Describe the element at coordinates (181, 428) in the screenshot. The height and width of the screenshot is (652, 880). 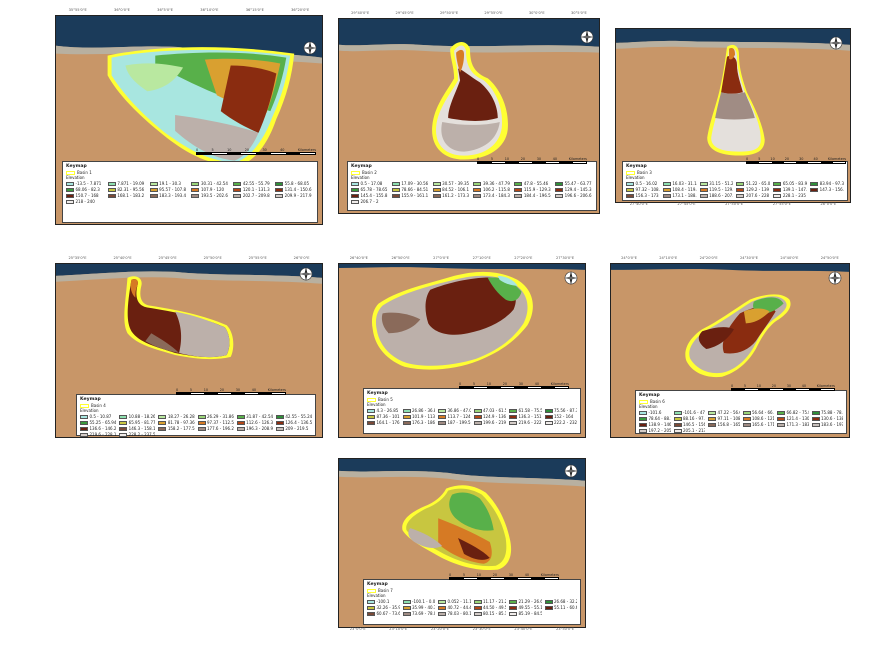
I see `legend-class-label: 158.2 - 177.5` at that location.